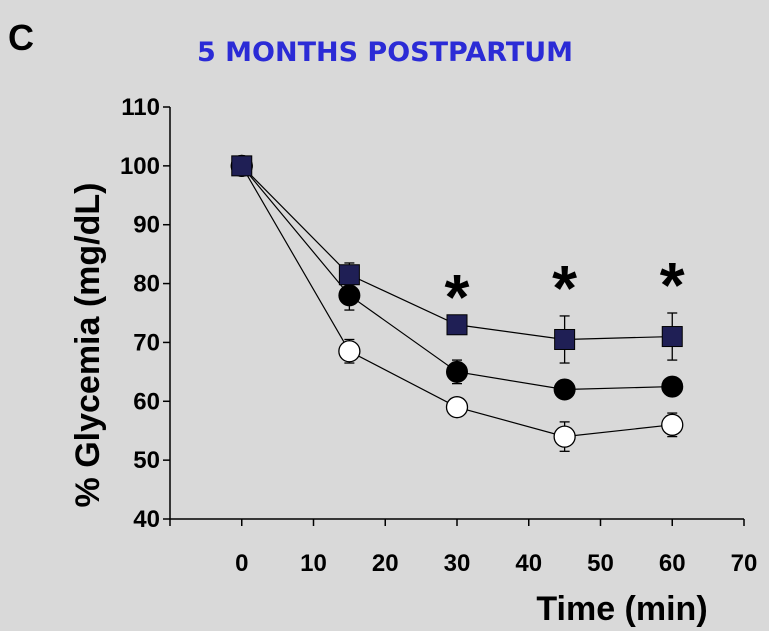 The image size is (769, 631). What do you see at coordinates (385, 52) in the screenshot?
I see `chart-title: 5 MONTHS POSTPARTUM` at bounding box center [385, 52].